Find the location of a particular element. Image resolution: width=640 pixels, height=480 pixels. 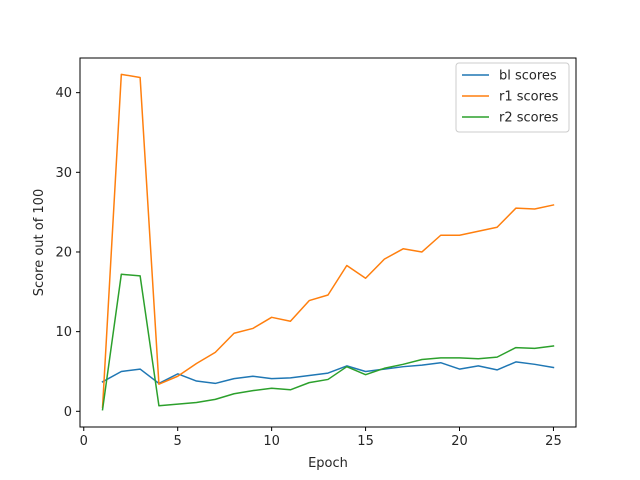

legend: bl scores r1 scores r2 scores is located at coordinates (512, 97).